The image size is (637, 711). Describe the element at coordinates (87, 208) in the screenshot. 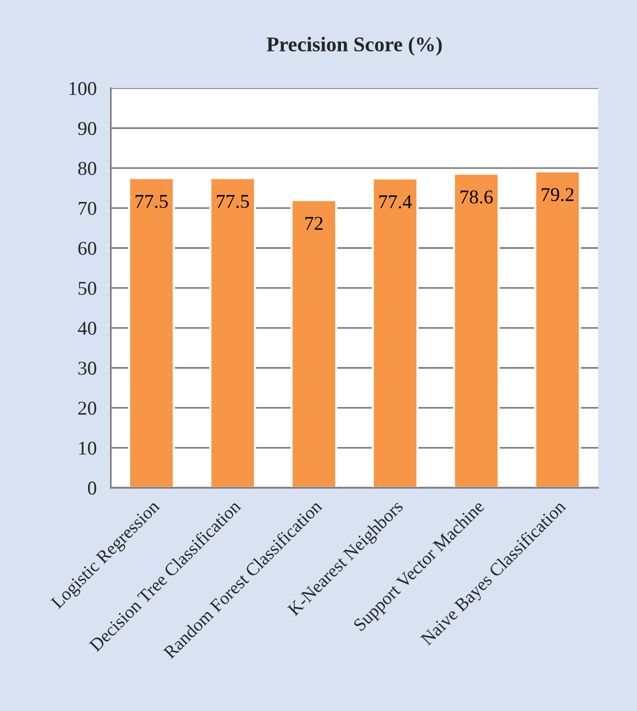

I see `y-tick-label: 70` at that location.